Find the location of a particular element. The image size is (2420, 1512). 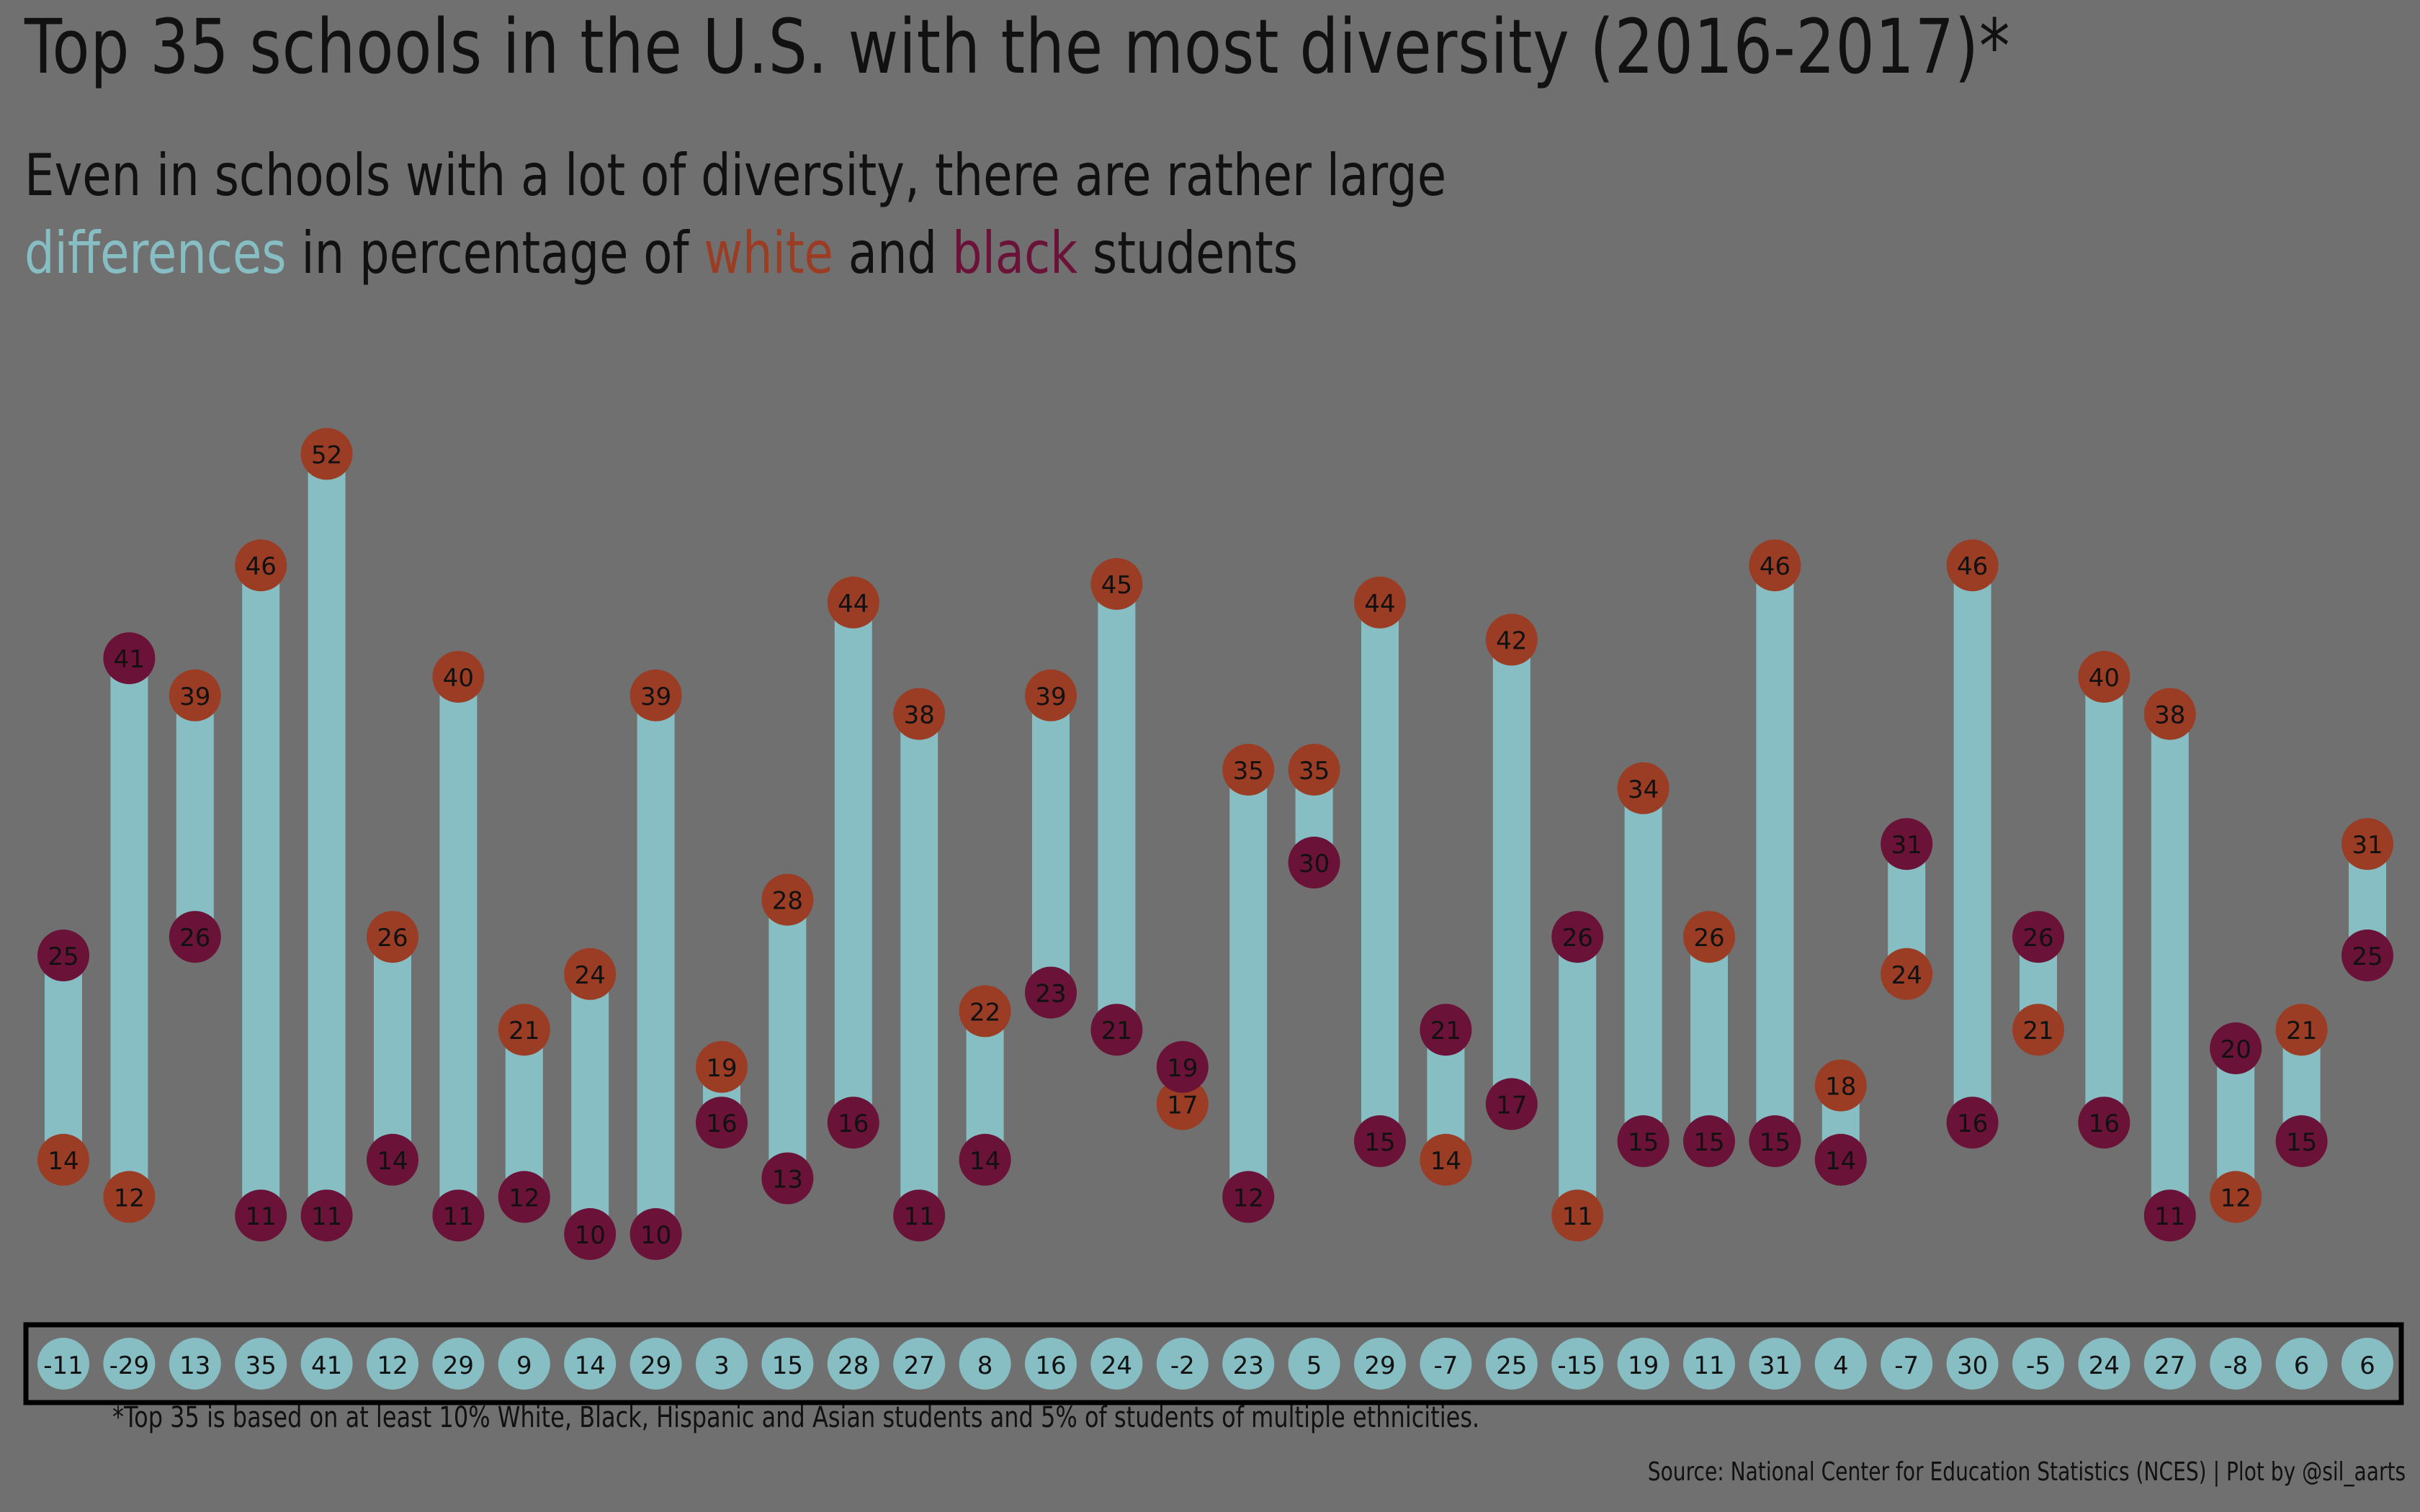

difference-value-label: -2 is located at coordinates (1182, 1365).